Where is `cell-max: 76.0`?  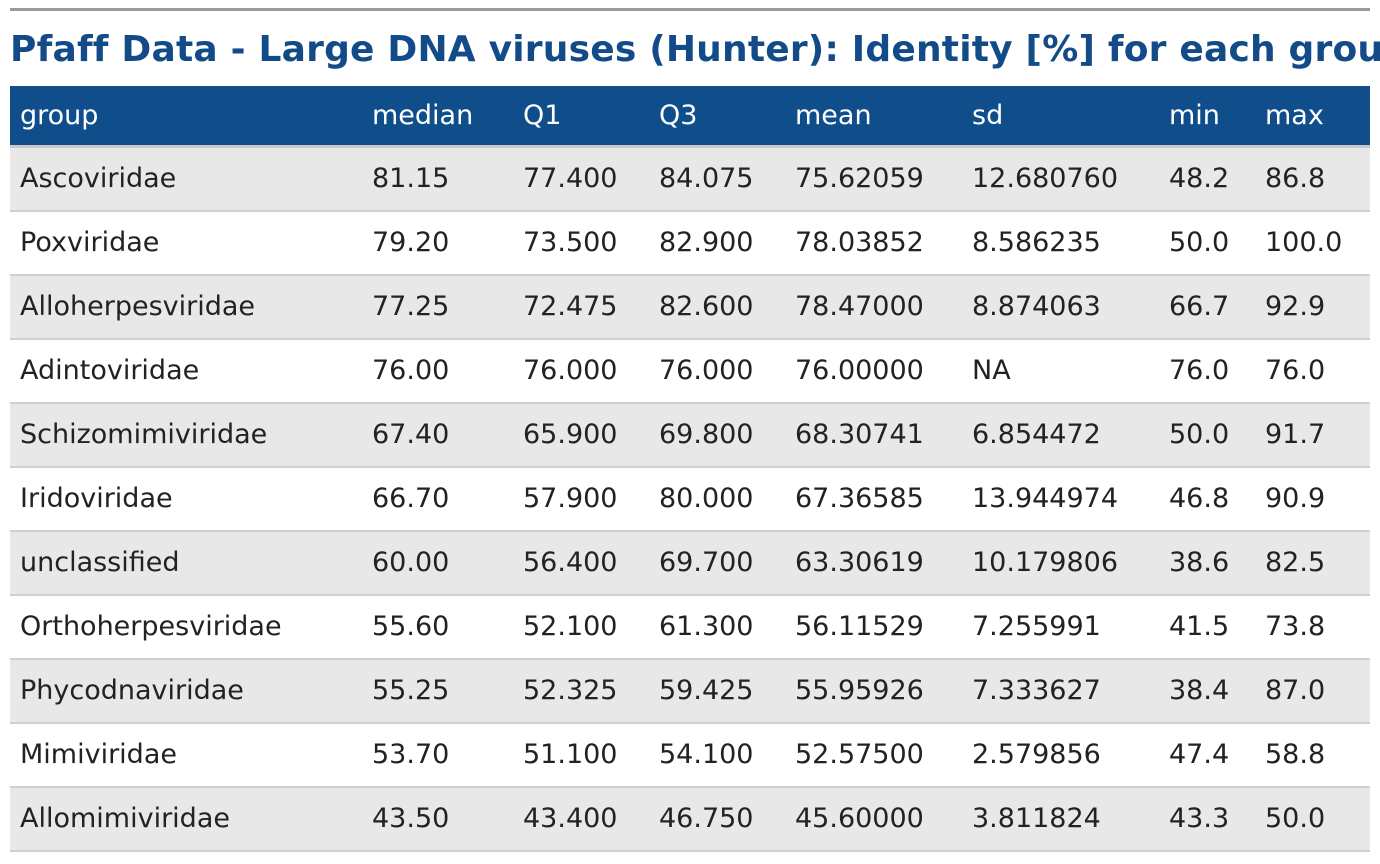 cell-max: 76.0 is located at coordinates (1312, 371).